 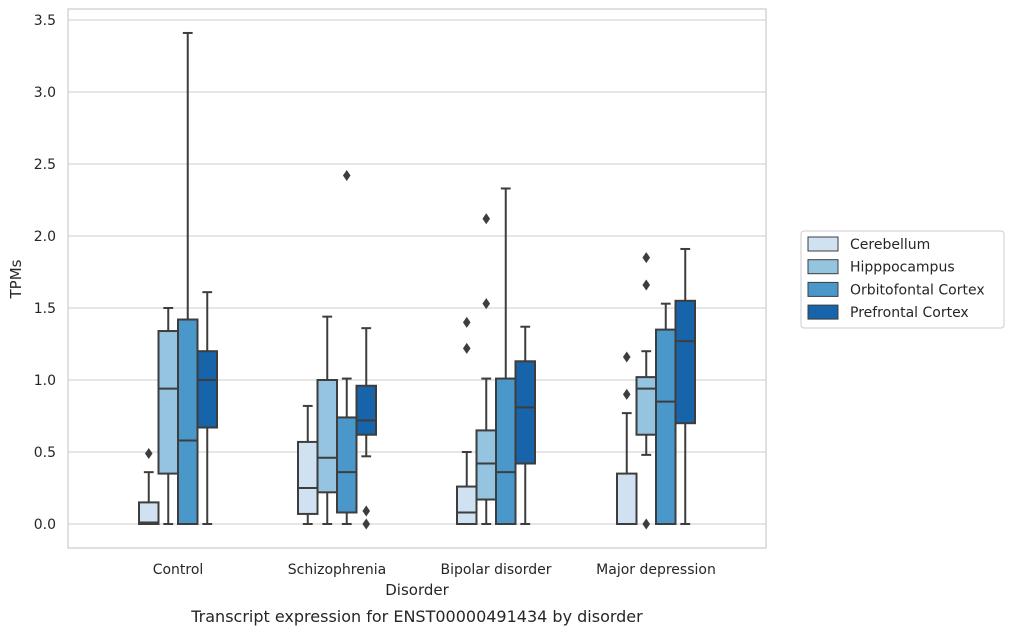 What do you see at coordinates (178, 570) in the screenshot?
I see `x-tick-label: Control` at bounding box center [178, 570].